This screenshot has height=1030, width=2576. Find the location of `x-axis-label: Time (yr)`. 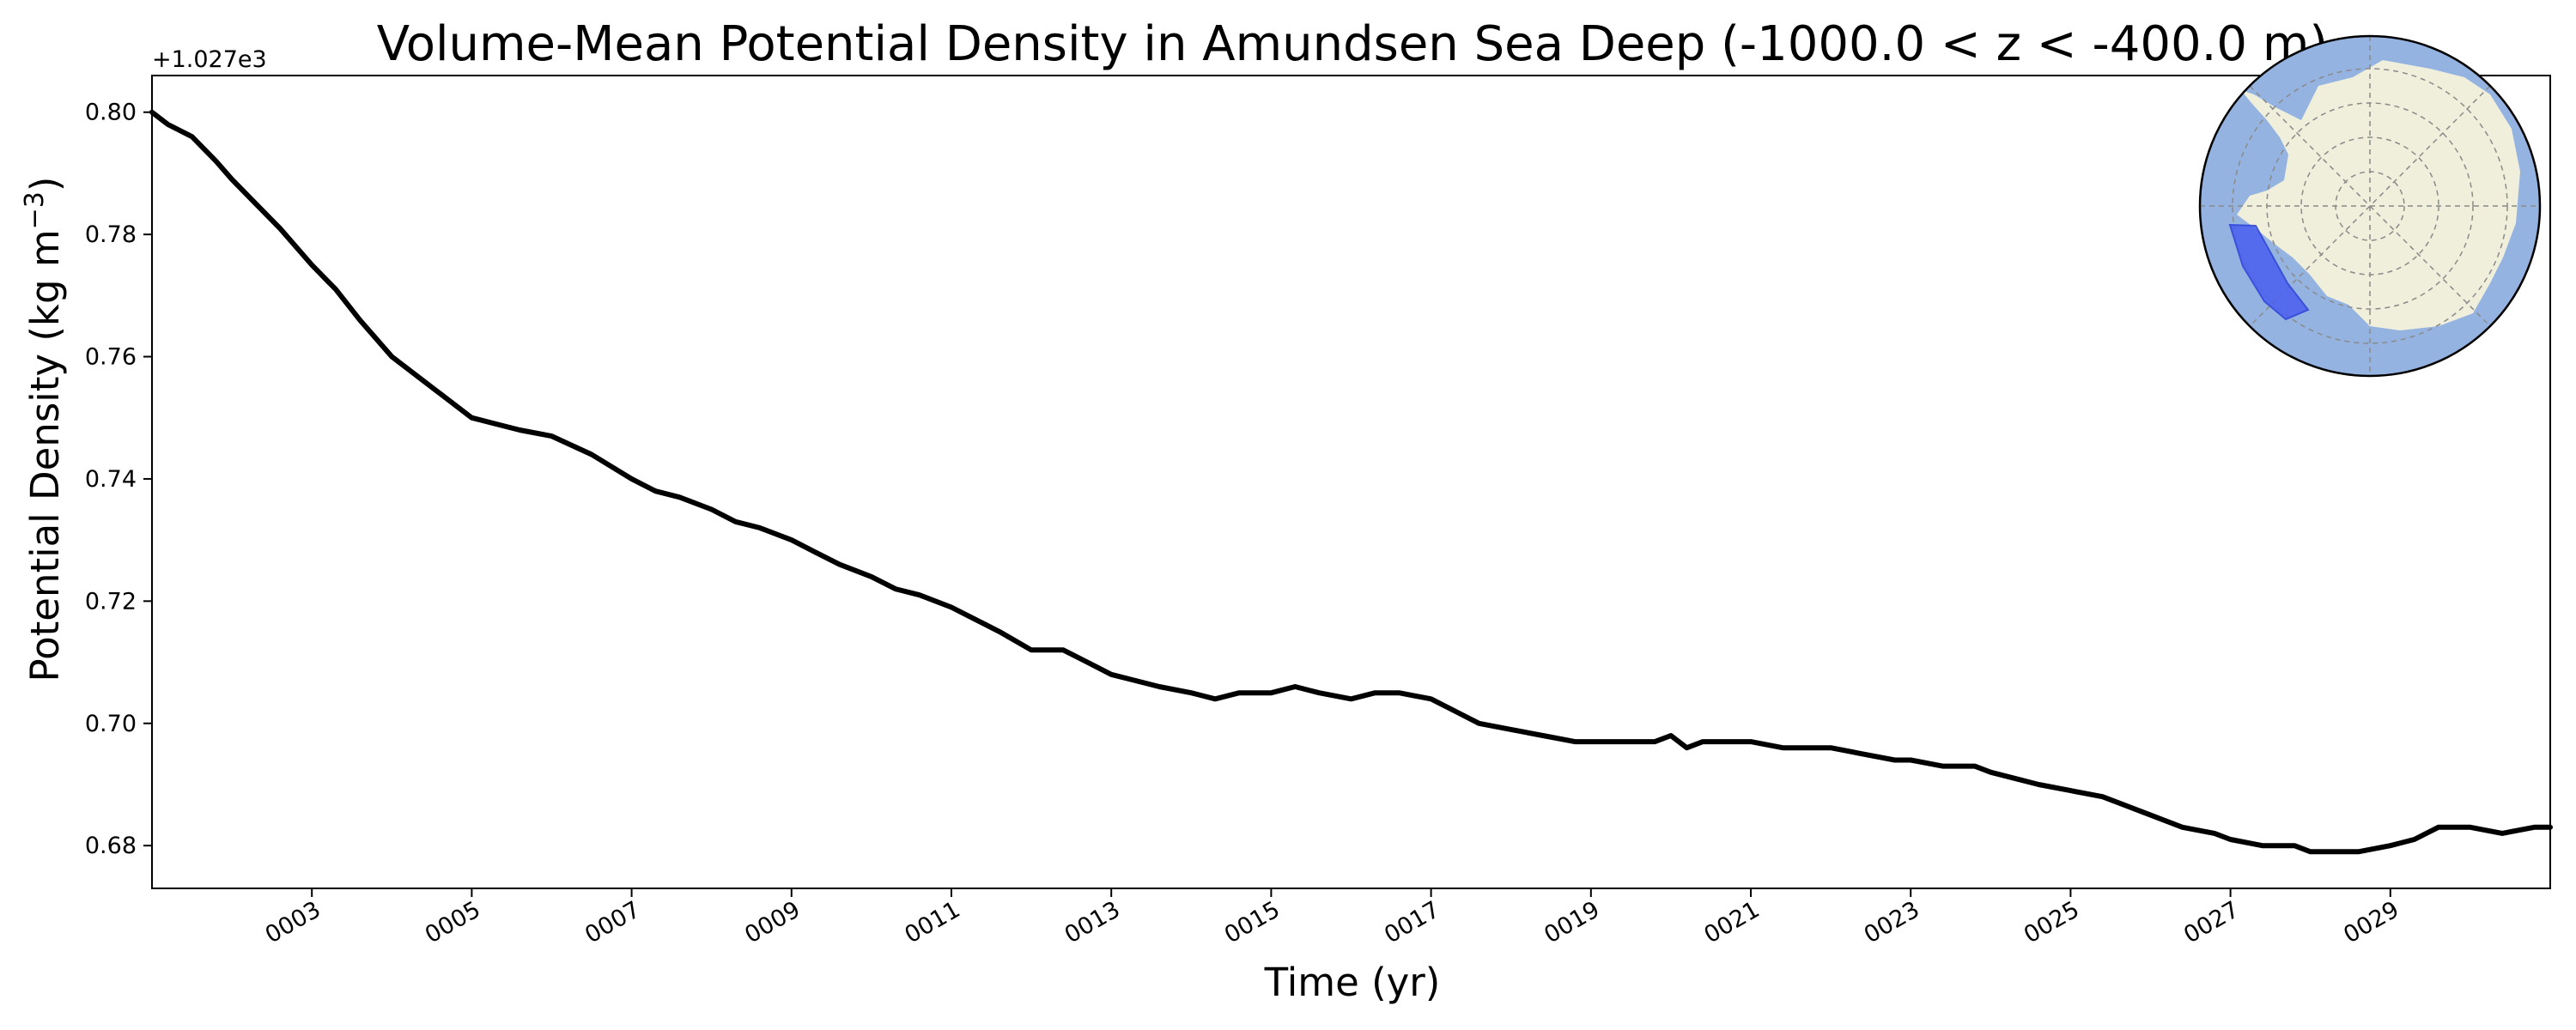

x-axis-label: Time (yr) is located at coordinates (1352, 982).